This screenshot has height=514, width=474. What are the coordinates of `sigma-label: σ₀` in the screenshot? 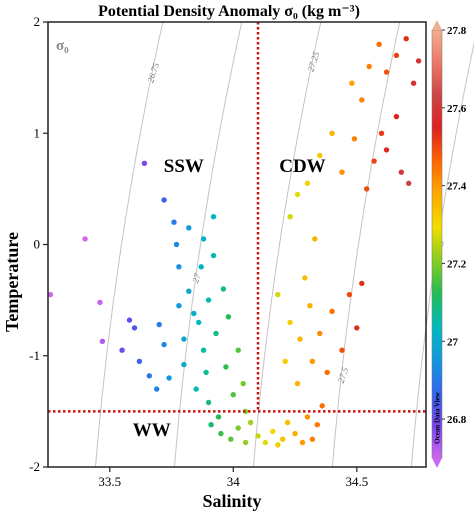 It's located at (62, 46).